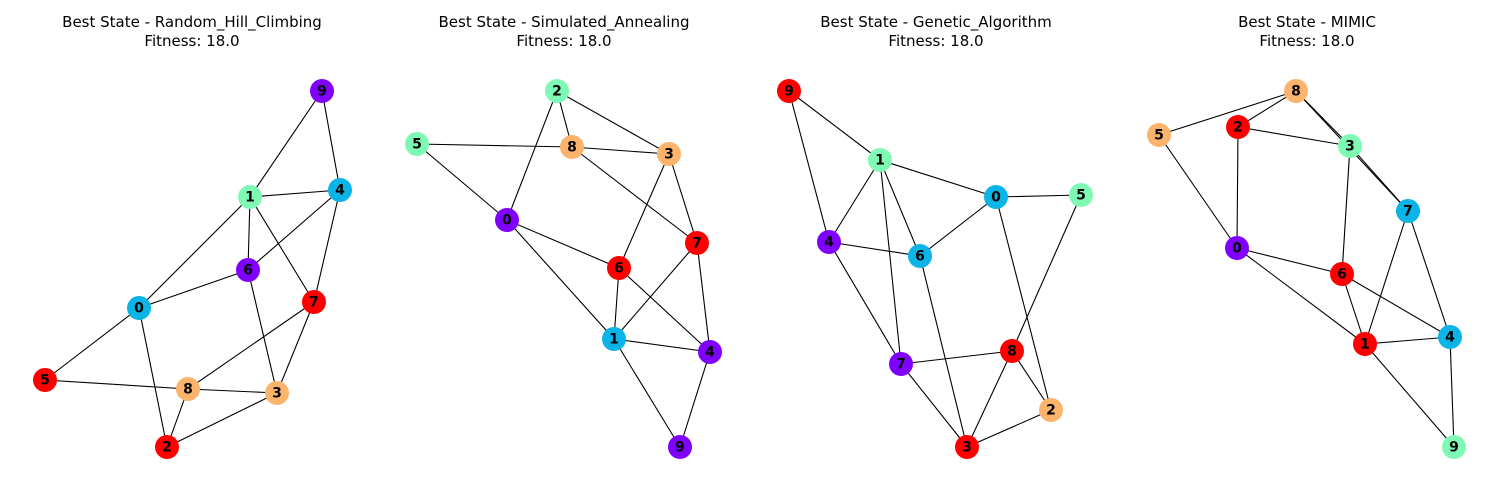 This screenshot has height=500, width=1500. I want to click on node-label: 1, so click(250, 198).